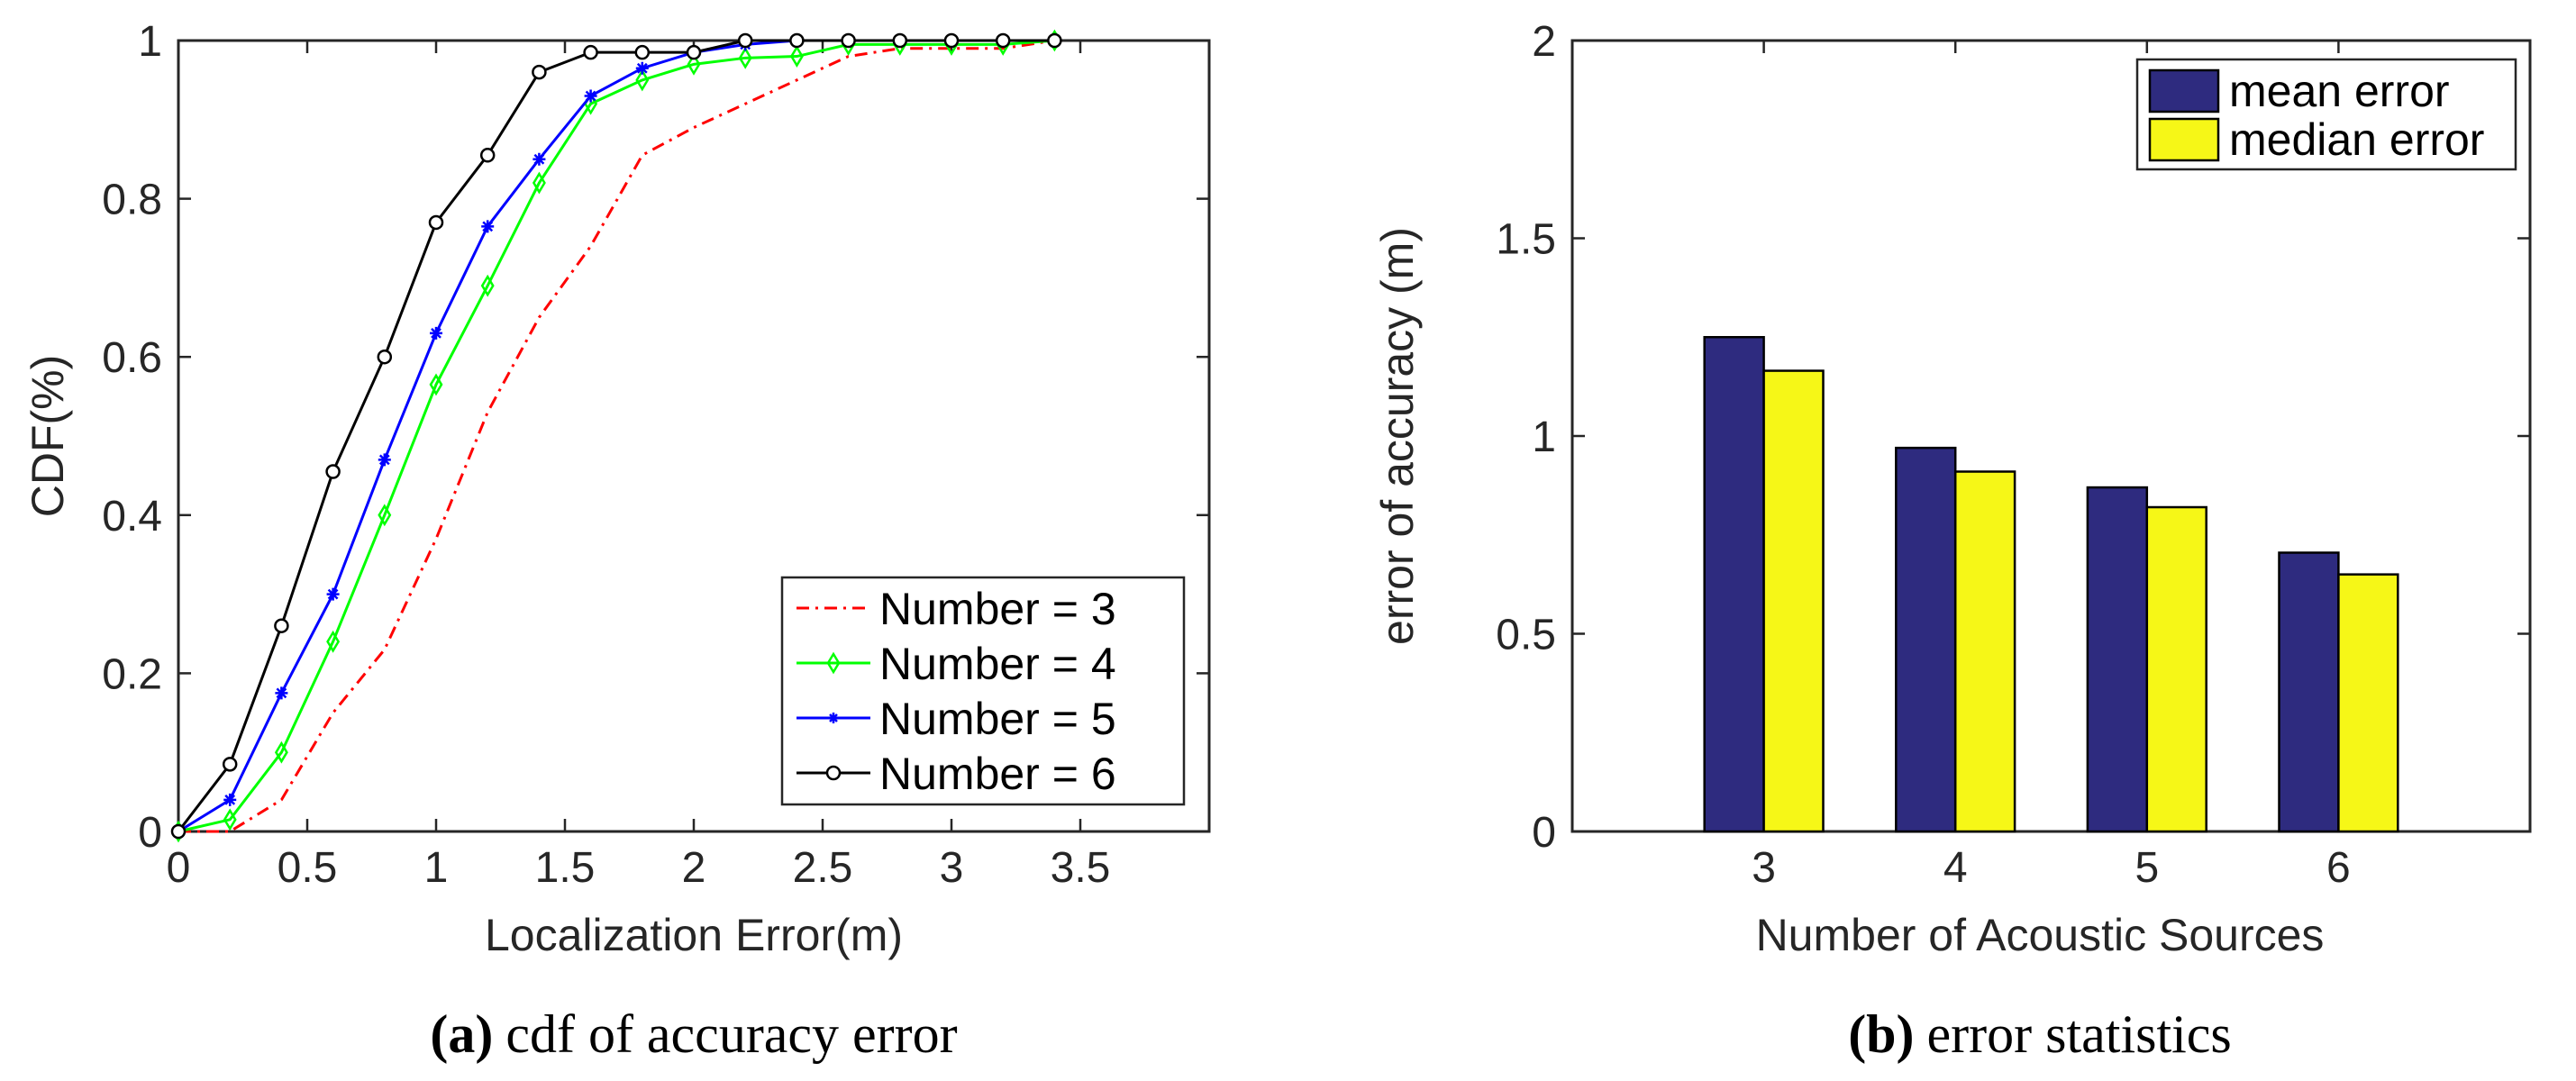 This screenshot has width=2576, height=1081. Describe the element at coordinates (132, 200) in the screenshot. I see `cdf-y-tick-label: 0.8` at that location.